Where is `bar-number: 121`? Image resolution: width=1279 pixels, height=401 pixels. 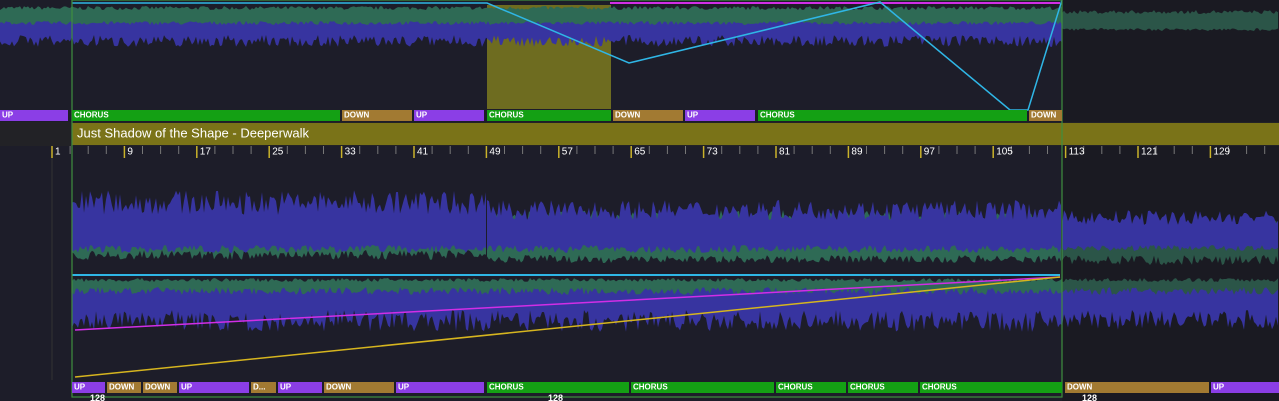
bar-number: 121 is located at coordinates (1149, 152).